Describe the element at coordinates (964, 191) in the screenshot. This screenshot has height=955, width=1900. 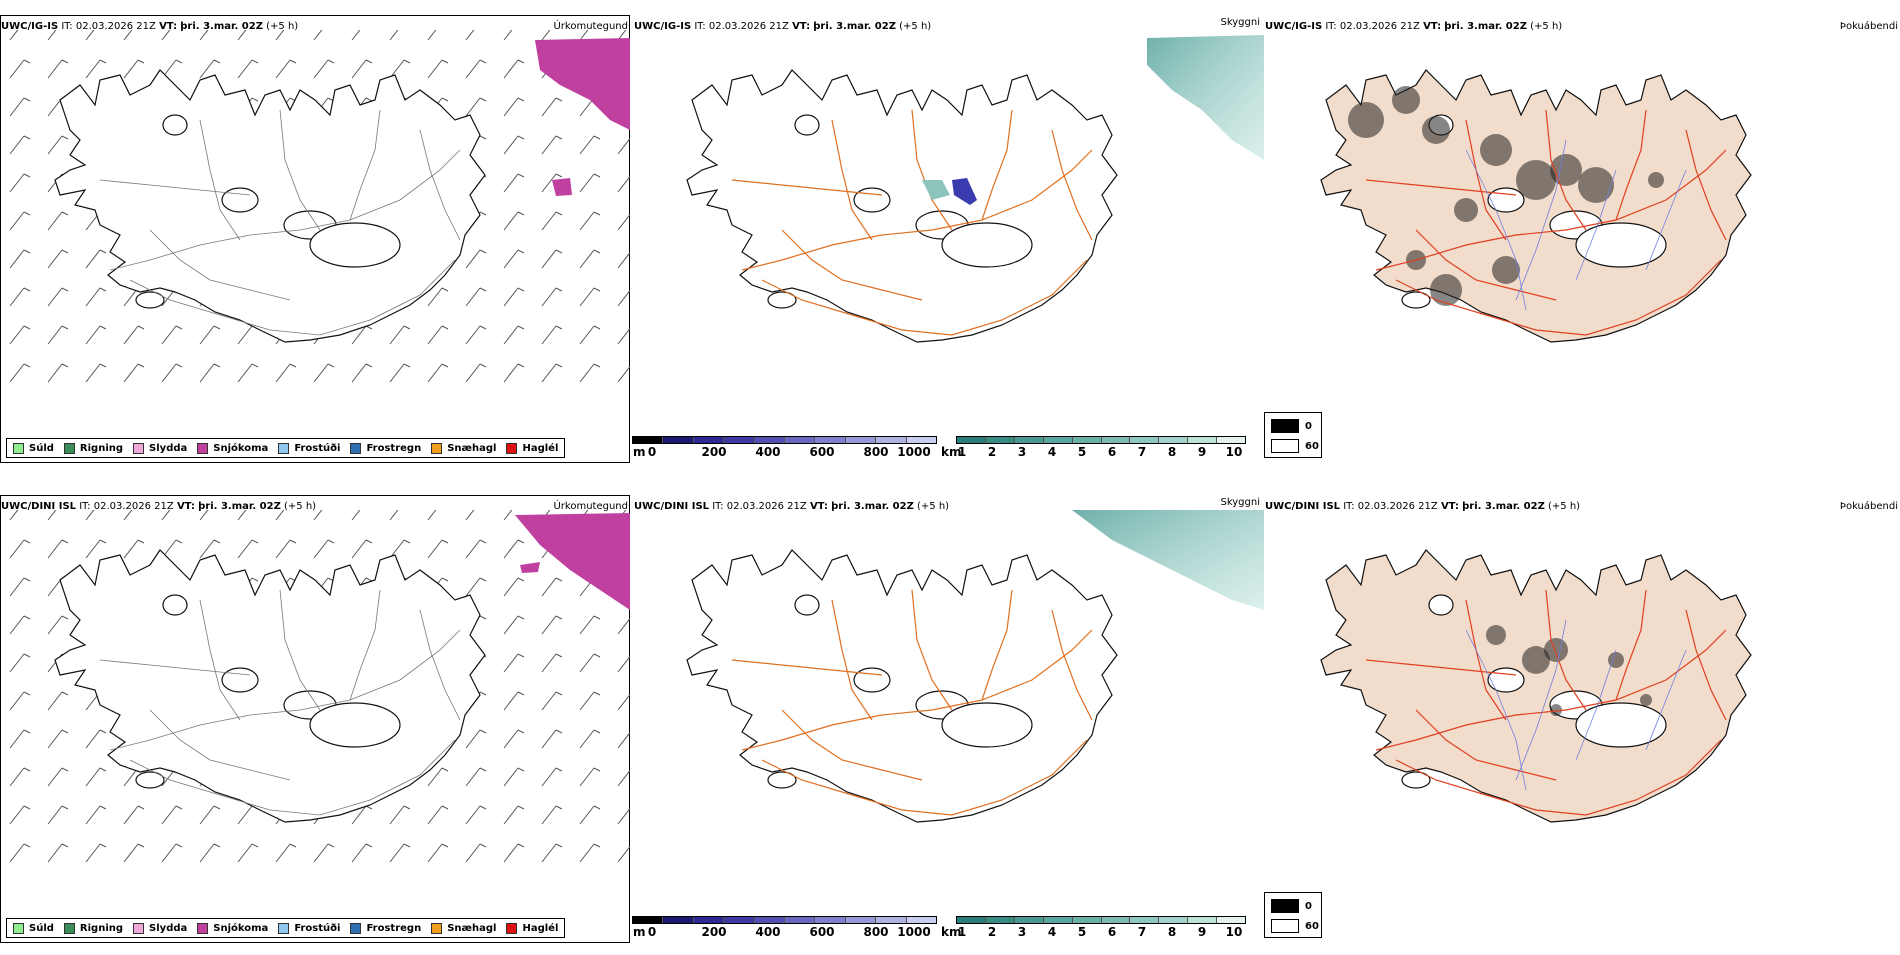
I see `cloud-base-area` at that location.